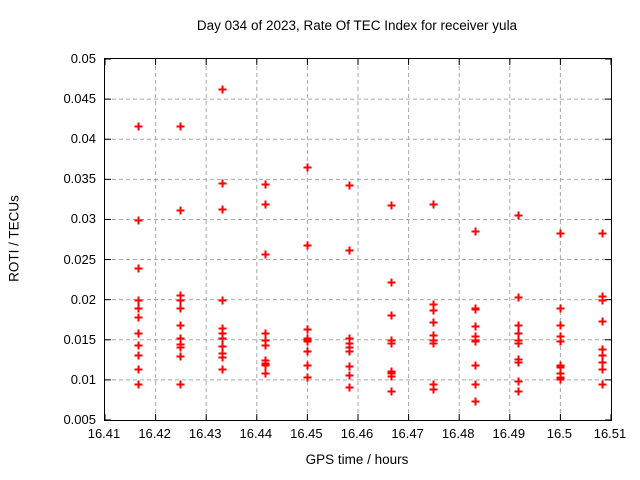  What do you see at coordinates (79, 179) in the screenshot?
I see `y-tick-label: 0.035` at bounding box center [79, 179].